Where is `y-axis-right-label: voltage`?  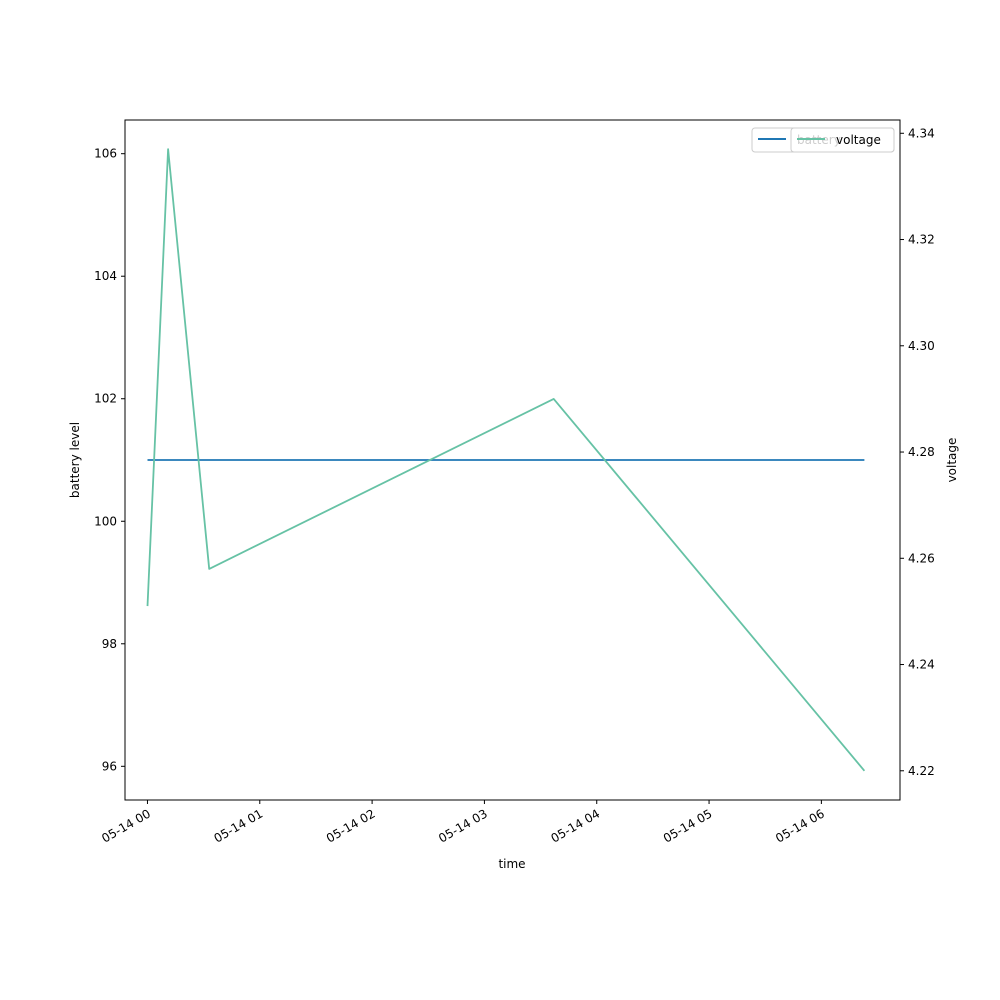 y-axis-right-label: voltage is located at coordinates (952, 460).